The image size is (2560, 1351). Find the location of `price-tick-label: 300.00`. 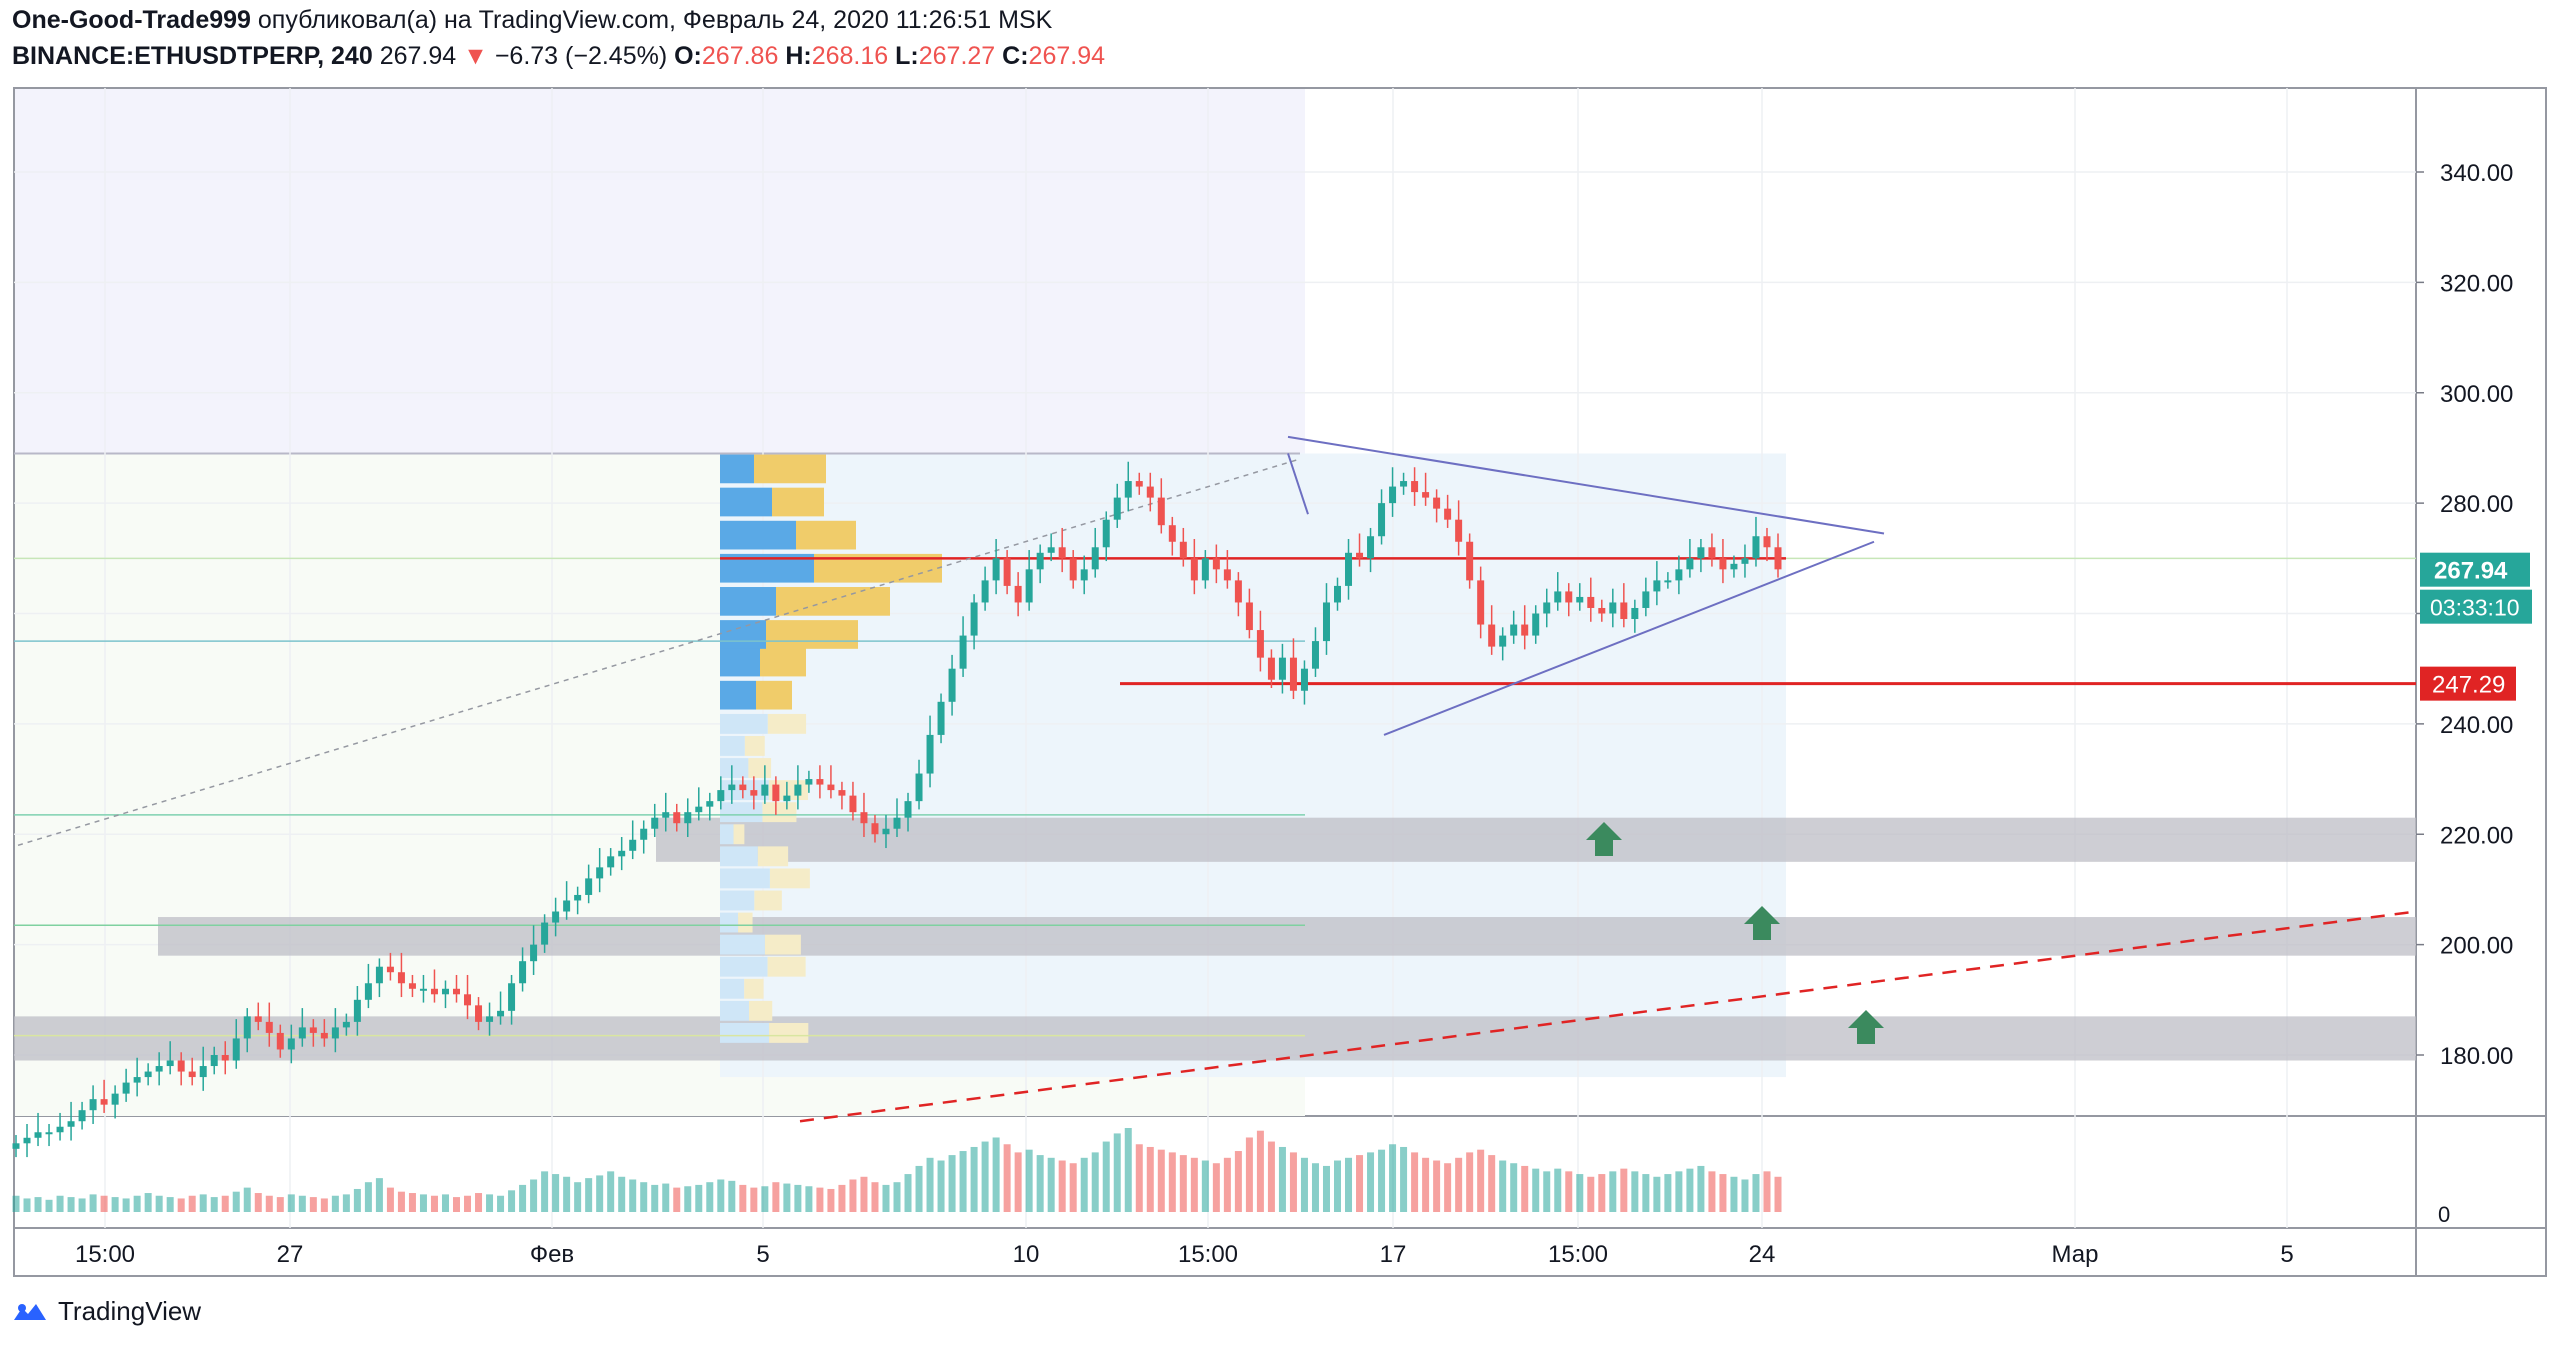

price-tick-label: 300.00 is located at coordinates (2476, 394).